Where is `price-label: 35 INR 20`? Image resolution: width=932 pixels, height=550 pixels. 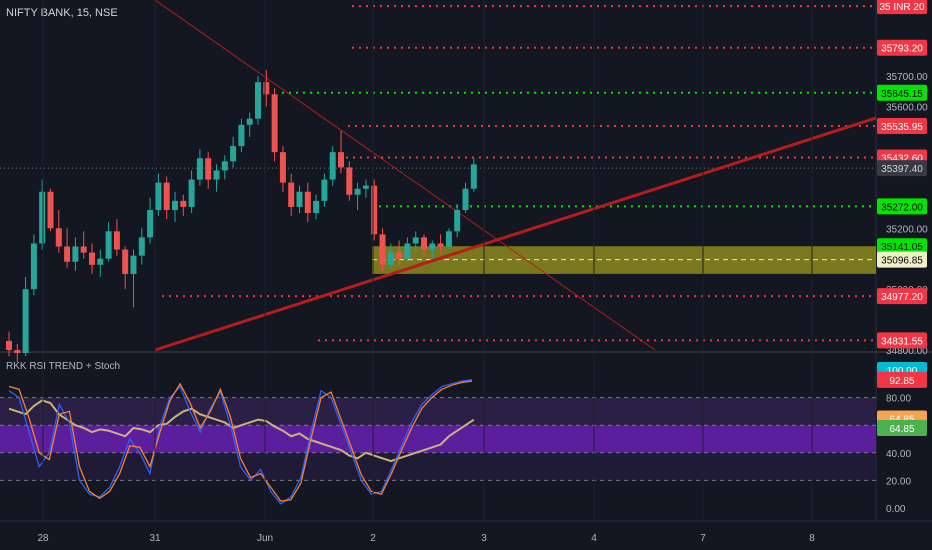 price-label: 35 INR 20 is located at coordinates (901, 7).